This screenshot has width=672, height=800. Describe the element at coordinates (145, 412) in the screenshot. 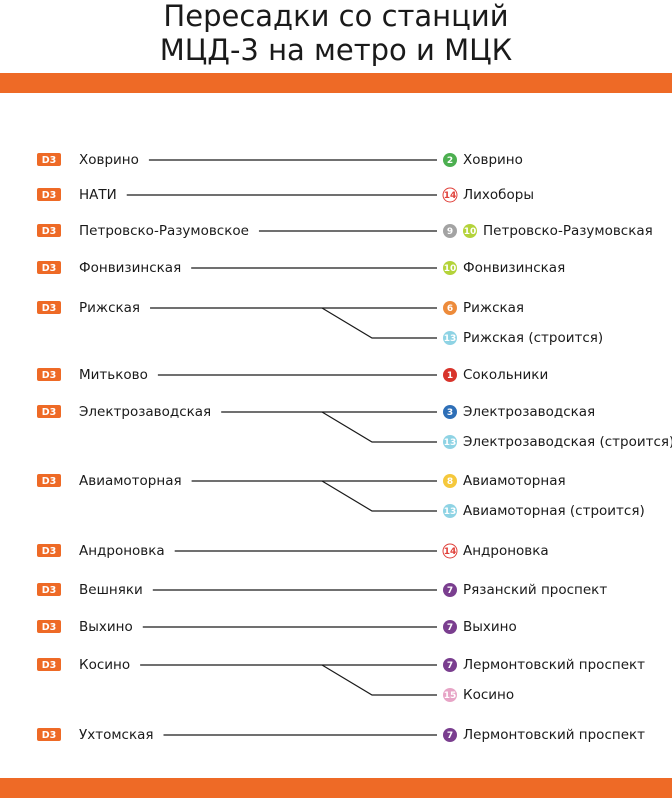

I see `station-name: Электрозаводская` at that location.